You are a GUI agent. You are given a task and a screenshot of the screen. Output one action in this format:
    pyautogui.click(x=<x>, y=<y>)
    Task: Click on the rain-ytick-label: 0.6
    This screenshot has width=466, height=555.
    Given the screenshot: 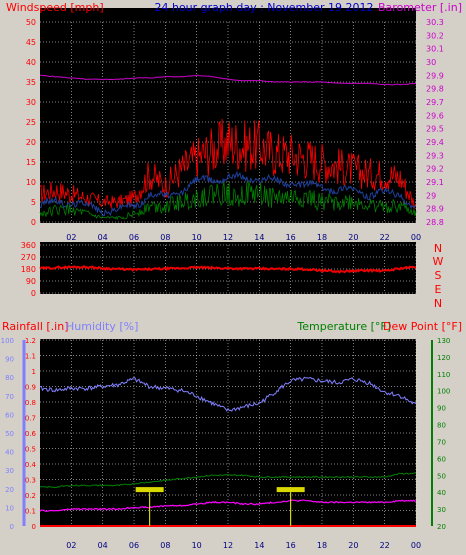 What is the action you would take?
    pyautogui.click(x=31, y=434)
    